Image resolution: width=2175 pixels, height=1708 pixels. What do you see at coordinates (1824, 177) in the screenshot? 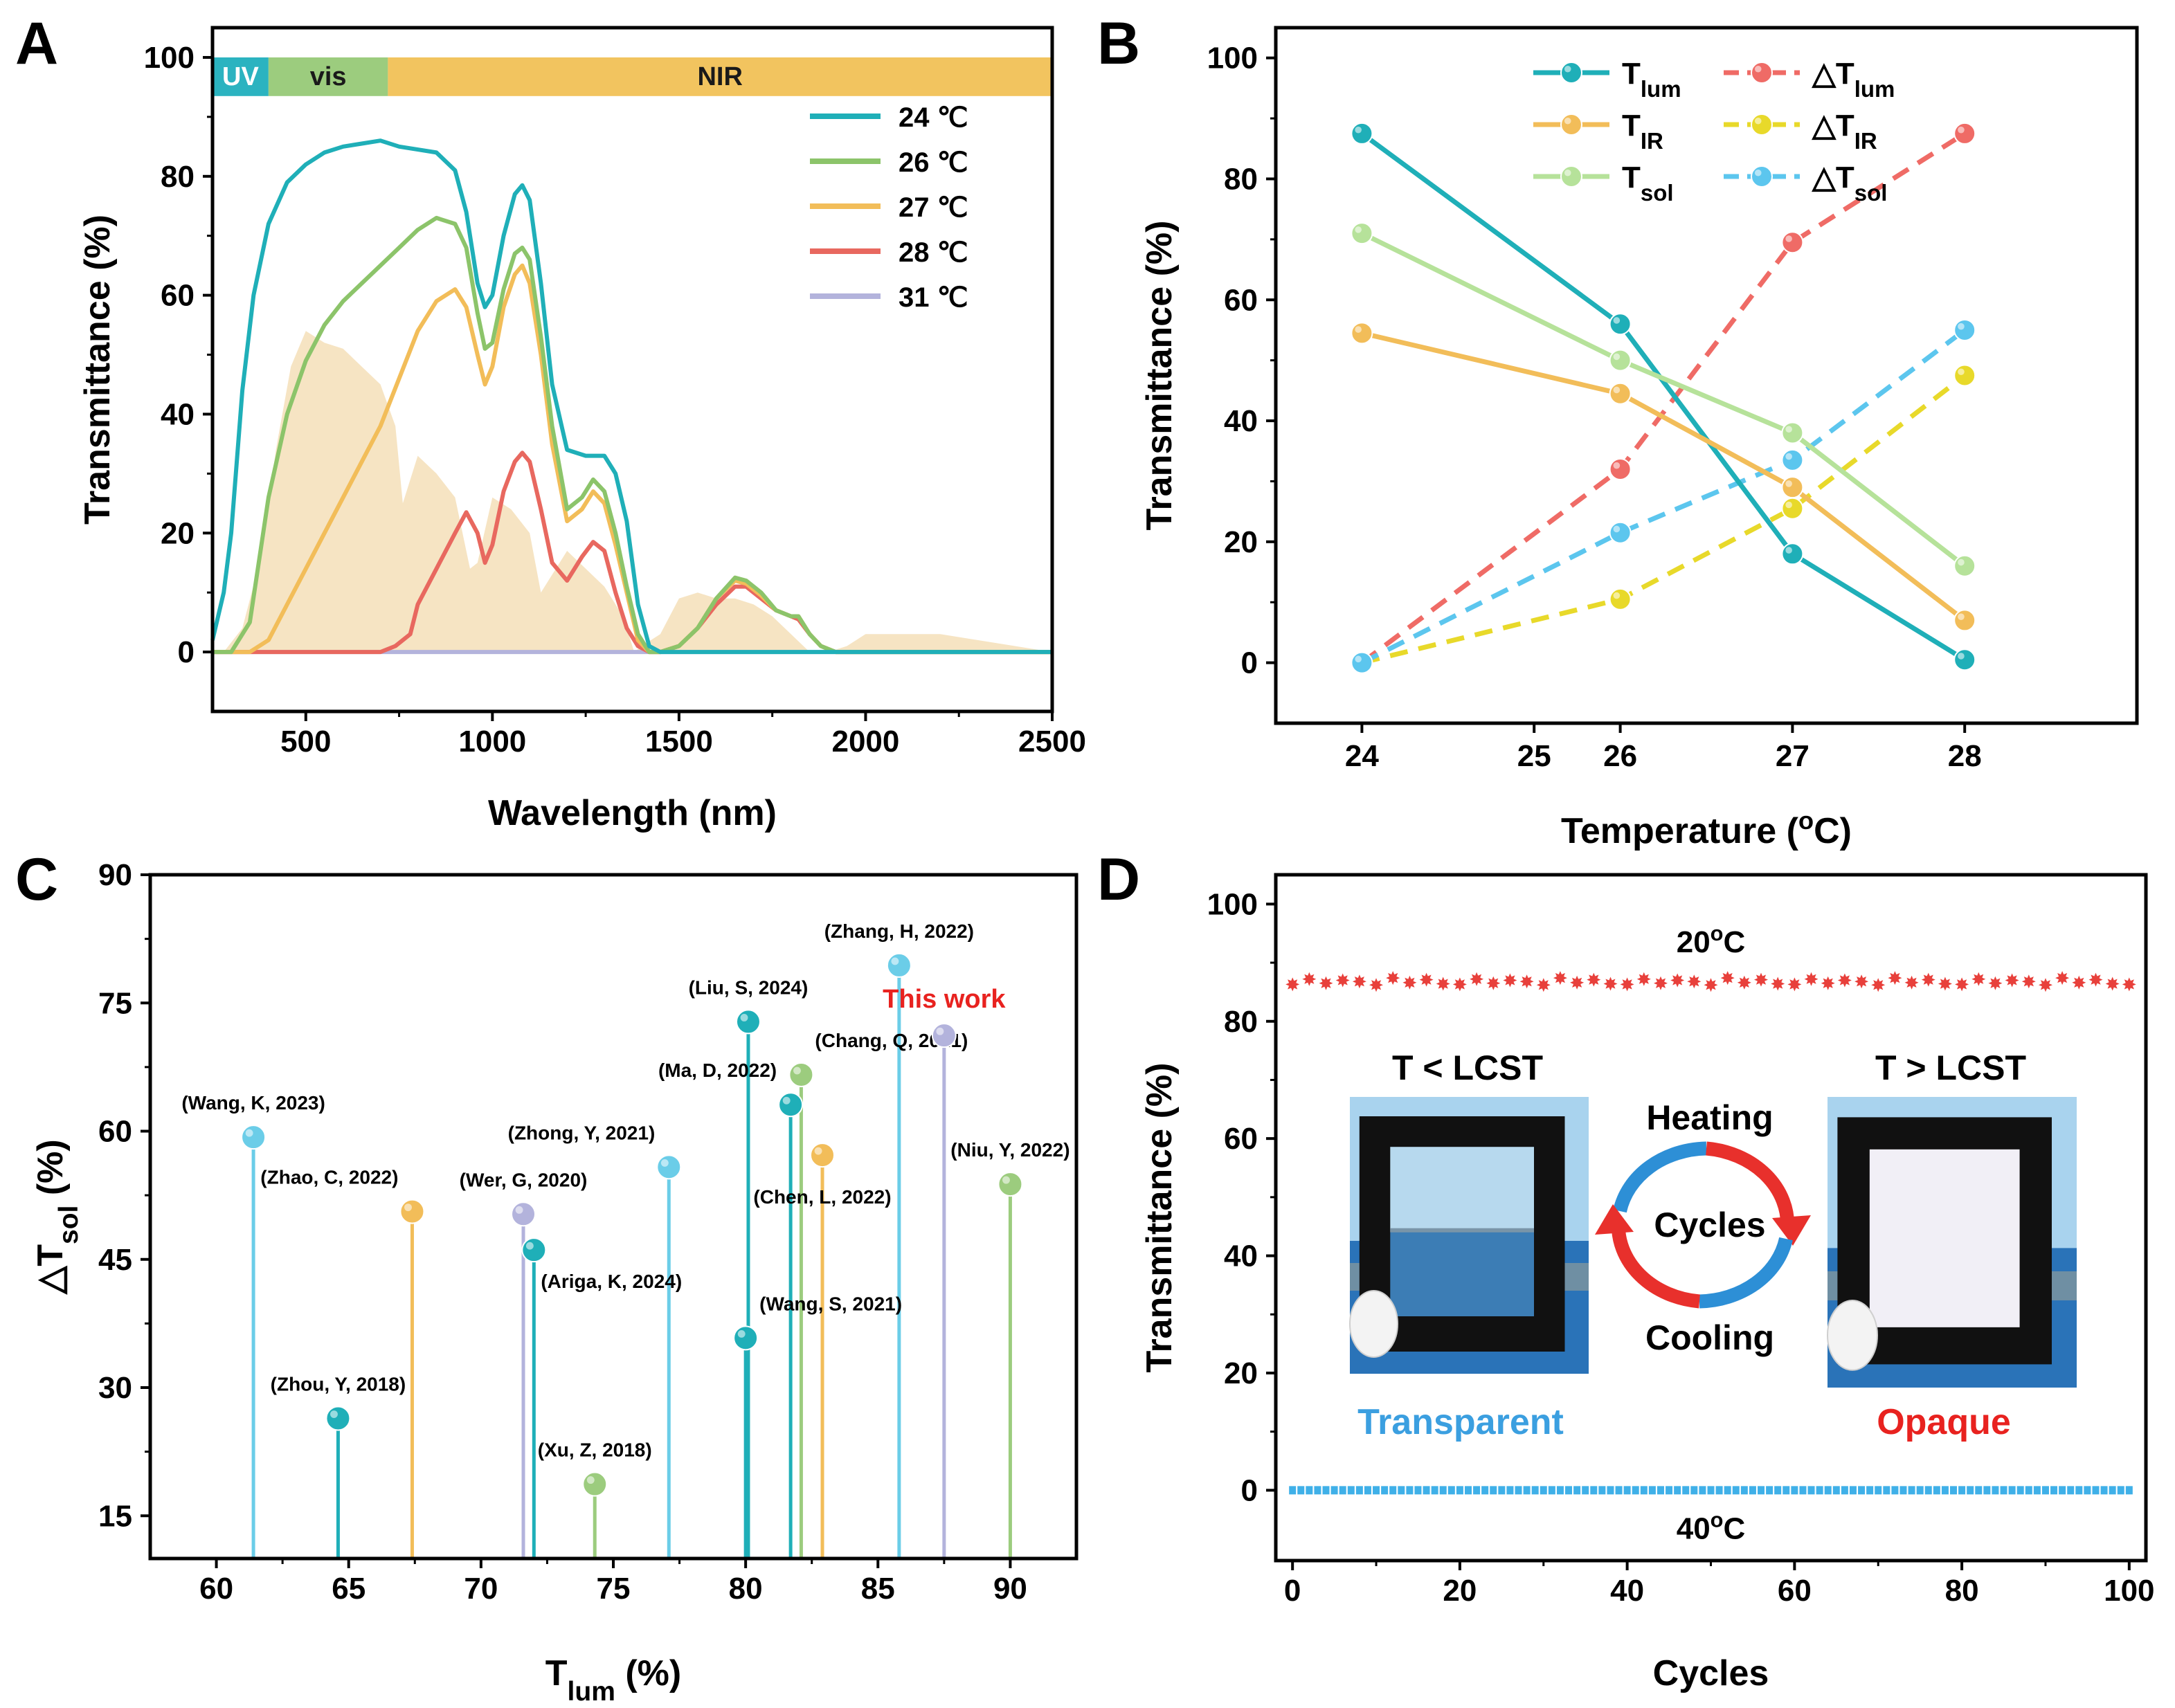
I see `legend-label-part: △` at bounding box center [1824, 177].